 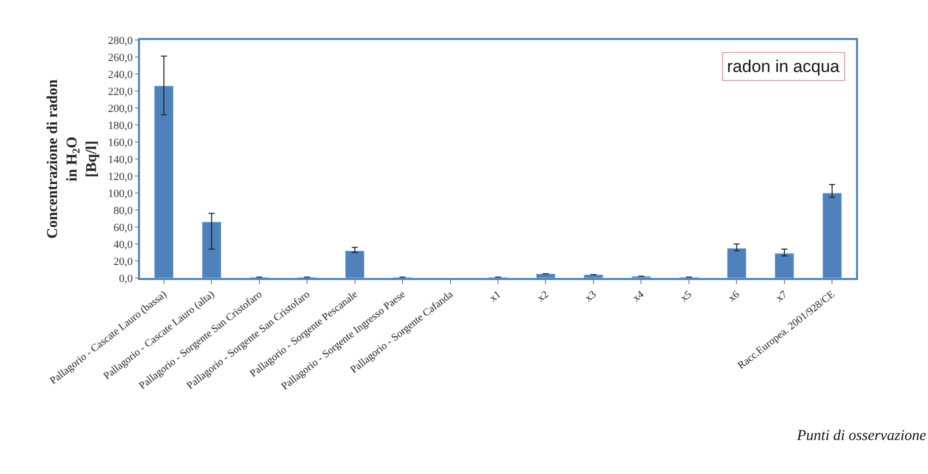 What do you see at coordinates (121, 92) in the screenshot?
I see `y-tick-label: 220,0` at bounding box center [121, 92].